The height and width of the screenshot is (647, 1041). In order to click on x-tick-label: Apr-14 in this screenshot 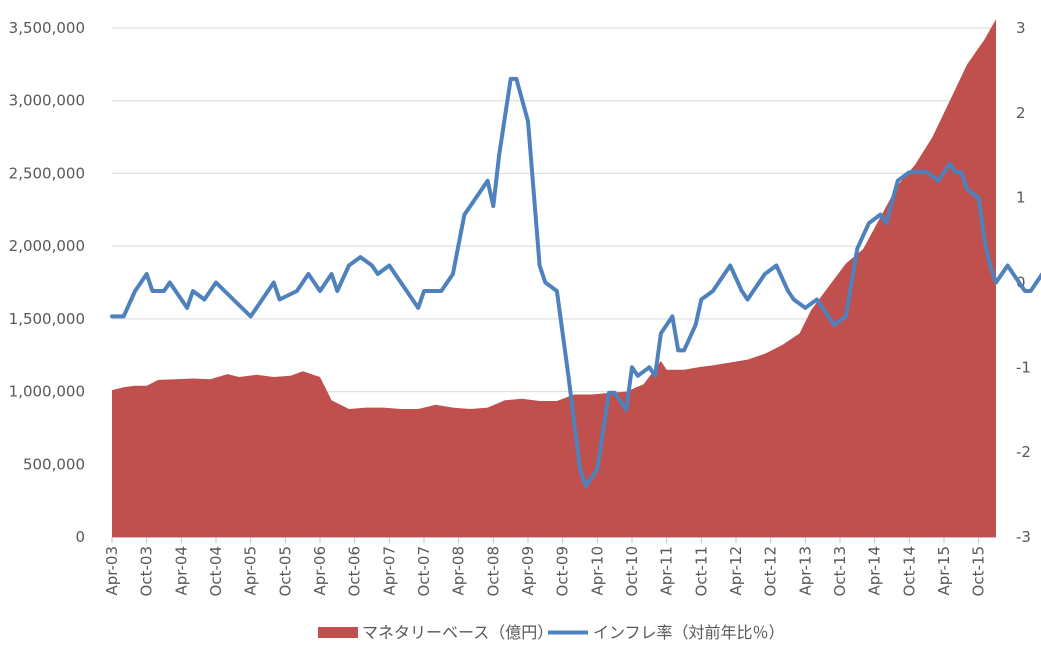, I will do `click(875, 571)`.